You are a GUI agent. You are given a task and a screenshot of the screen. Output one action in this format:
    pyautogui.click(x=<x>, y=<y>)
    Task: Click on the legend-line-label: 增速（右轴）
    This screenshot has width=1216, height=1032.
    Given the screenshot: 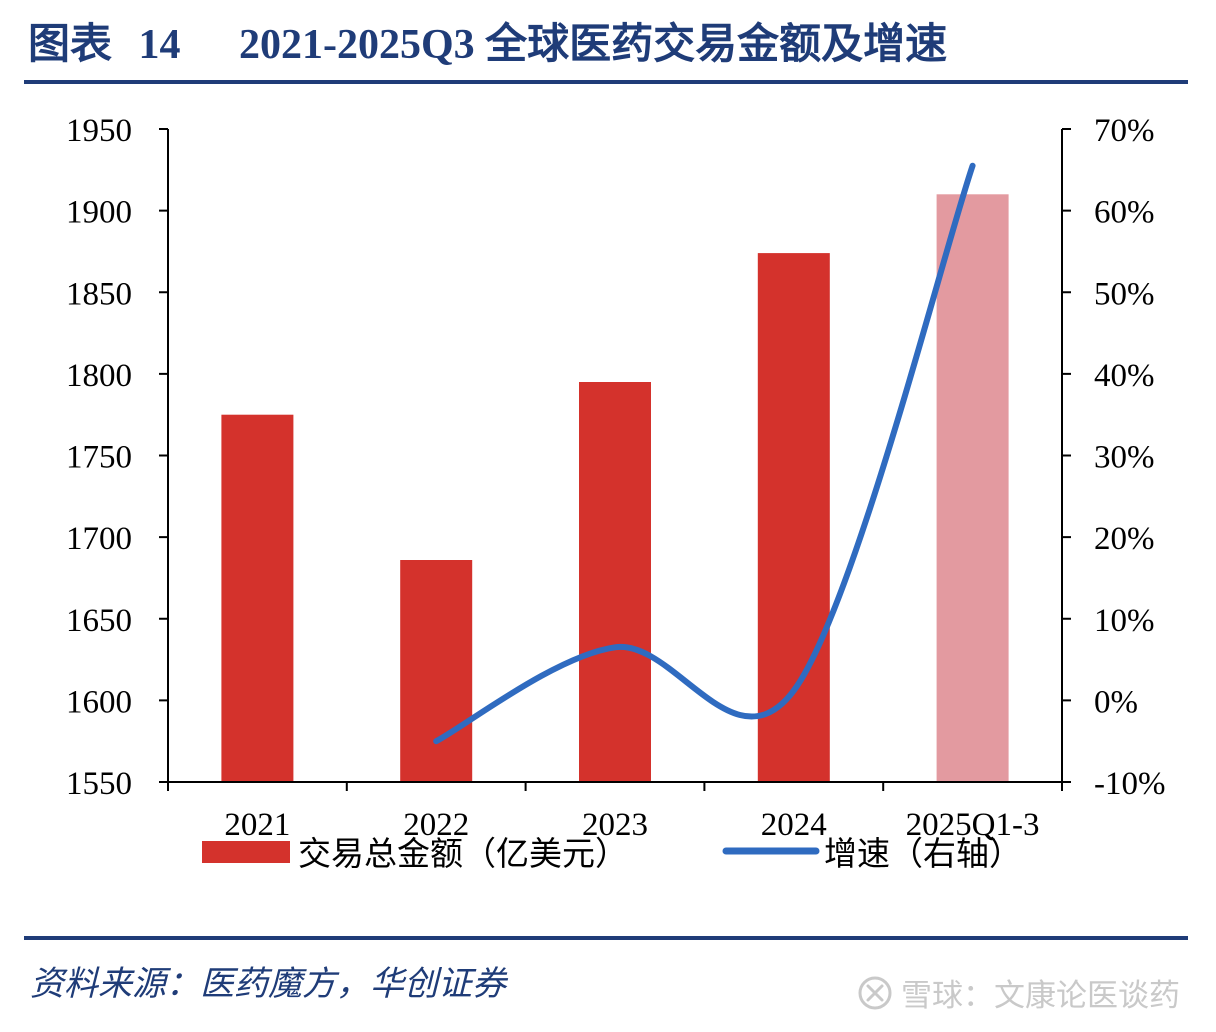 What is the action you would take?
    pyautogui.click(x=923, y=853)
    